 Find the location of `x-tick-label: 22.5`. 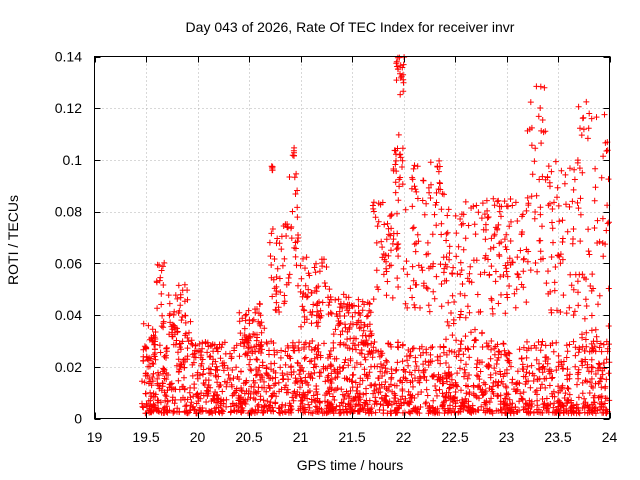

x-tick-label: 22.5 is located at coordinates (454, 437).